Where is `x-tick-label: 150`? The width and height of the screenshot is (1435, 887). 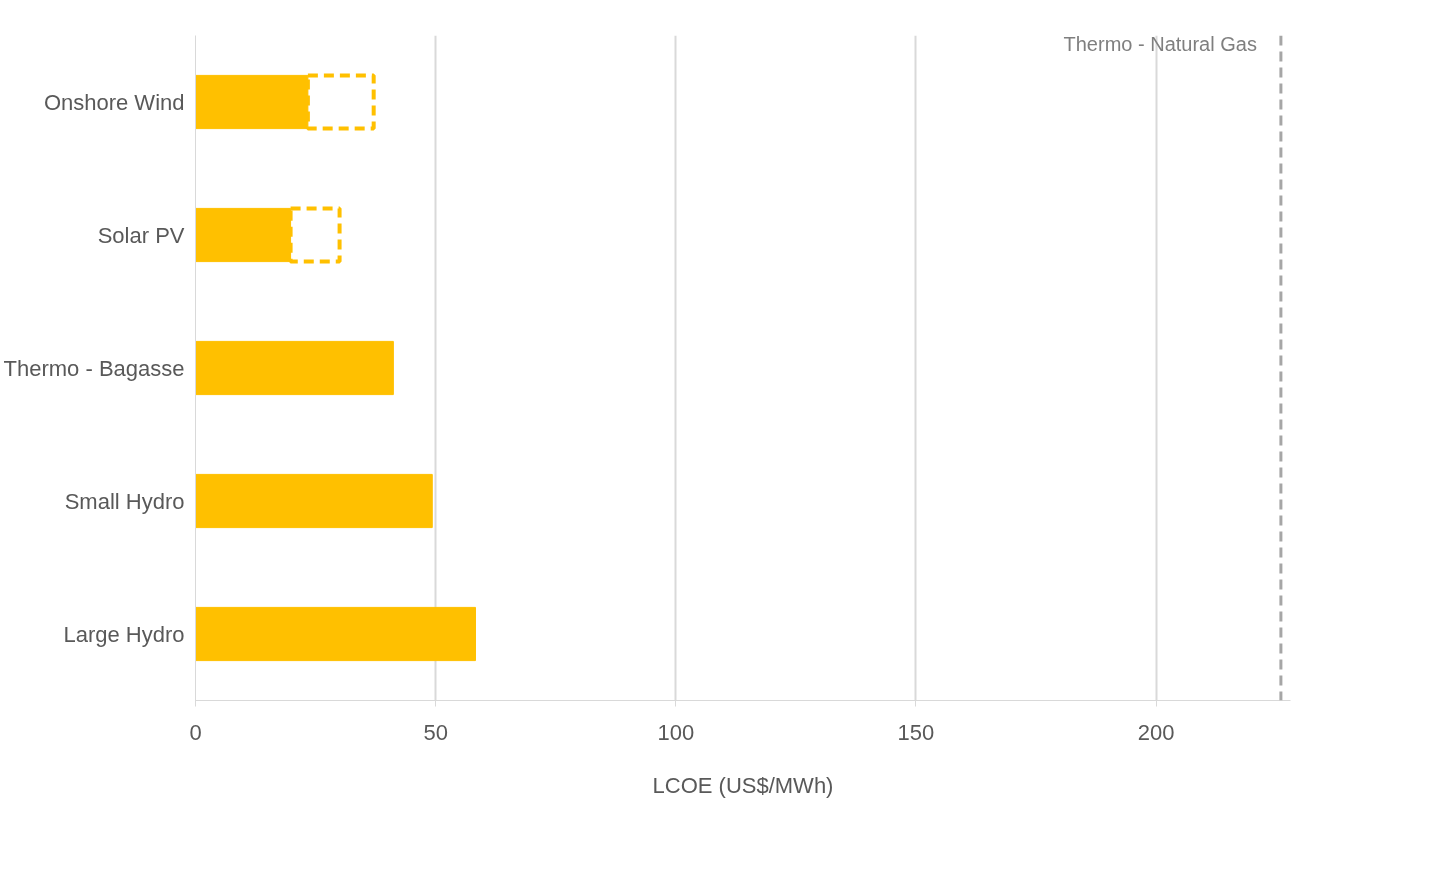 x-tick-label: 150 is located at coordinates (916, 732).